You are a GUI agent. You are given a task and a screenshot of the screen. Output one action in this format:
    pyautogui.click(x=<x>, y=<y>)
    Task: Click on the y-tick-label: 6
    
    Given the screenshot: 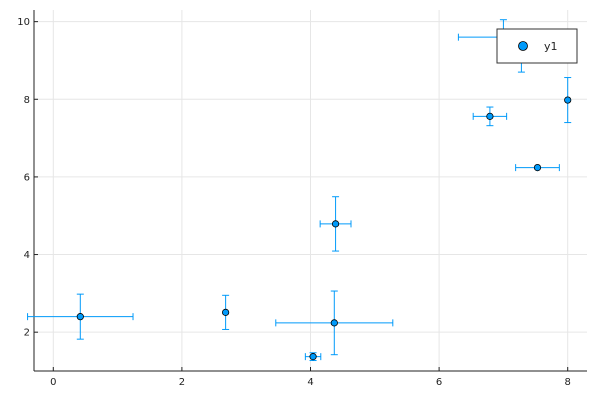 What is the action you would take?
    pyautogui.click(x=27, y=177)
    